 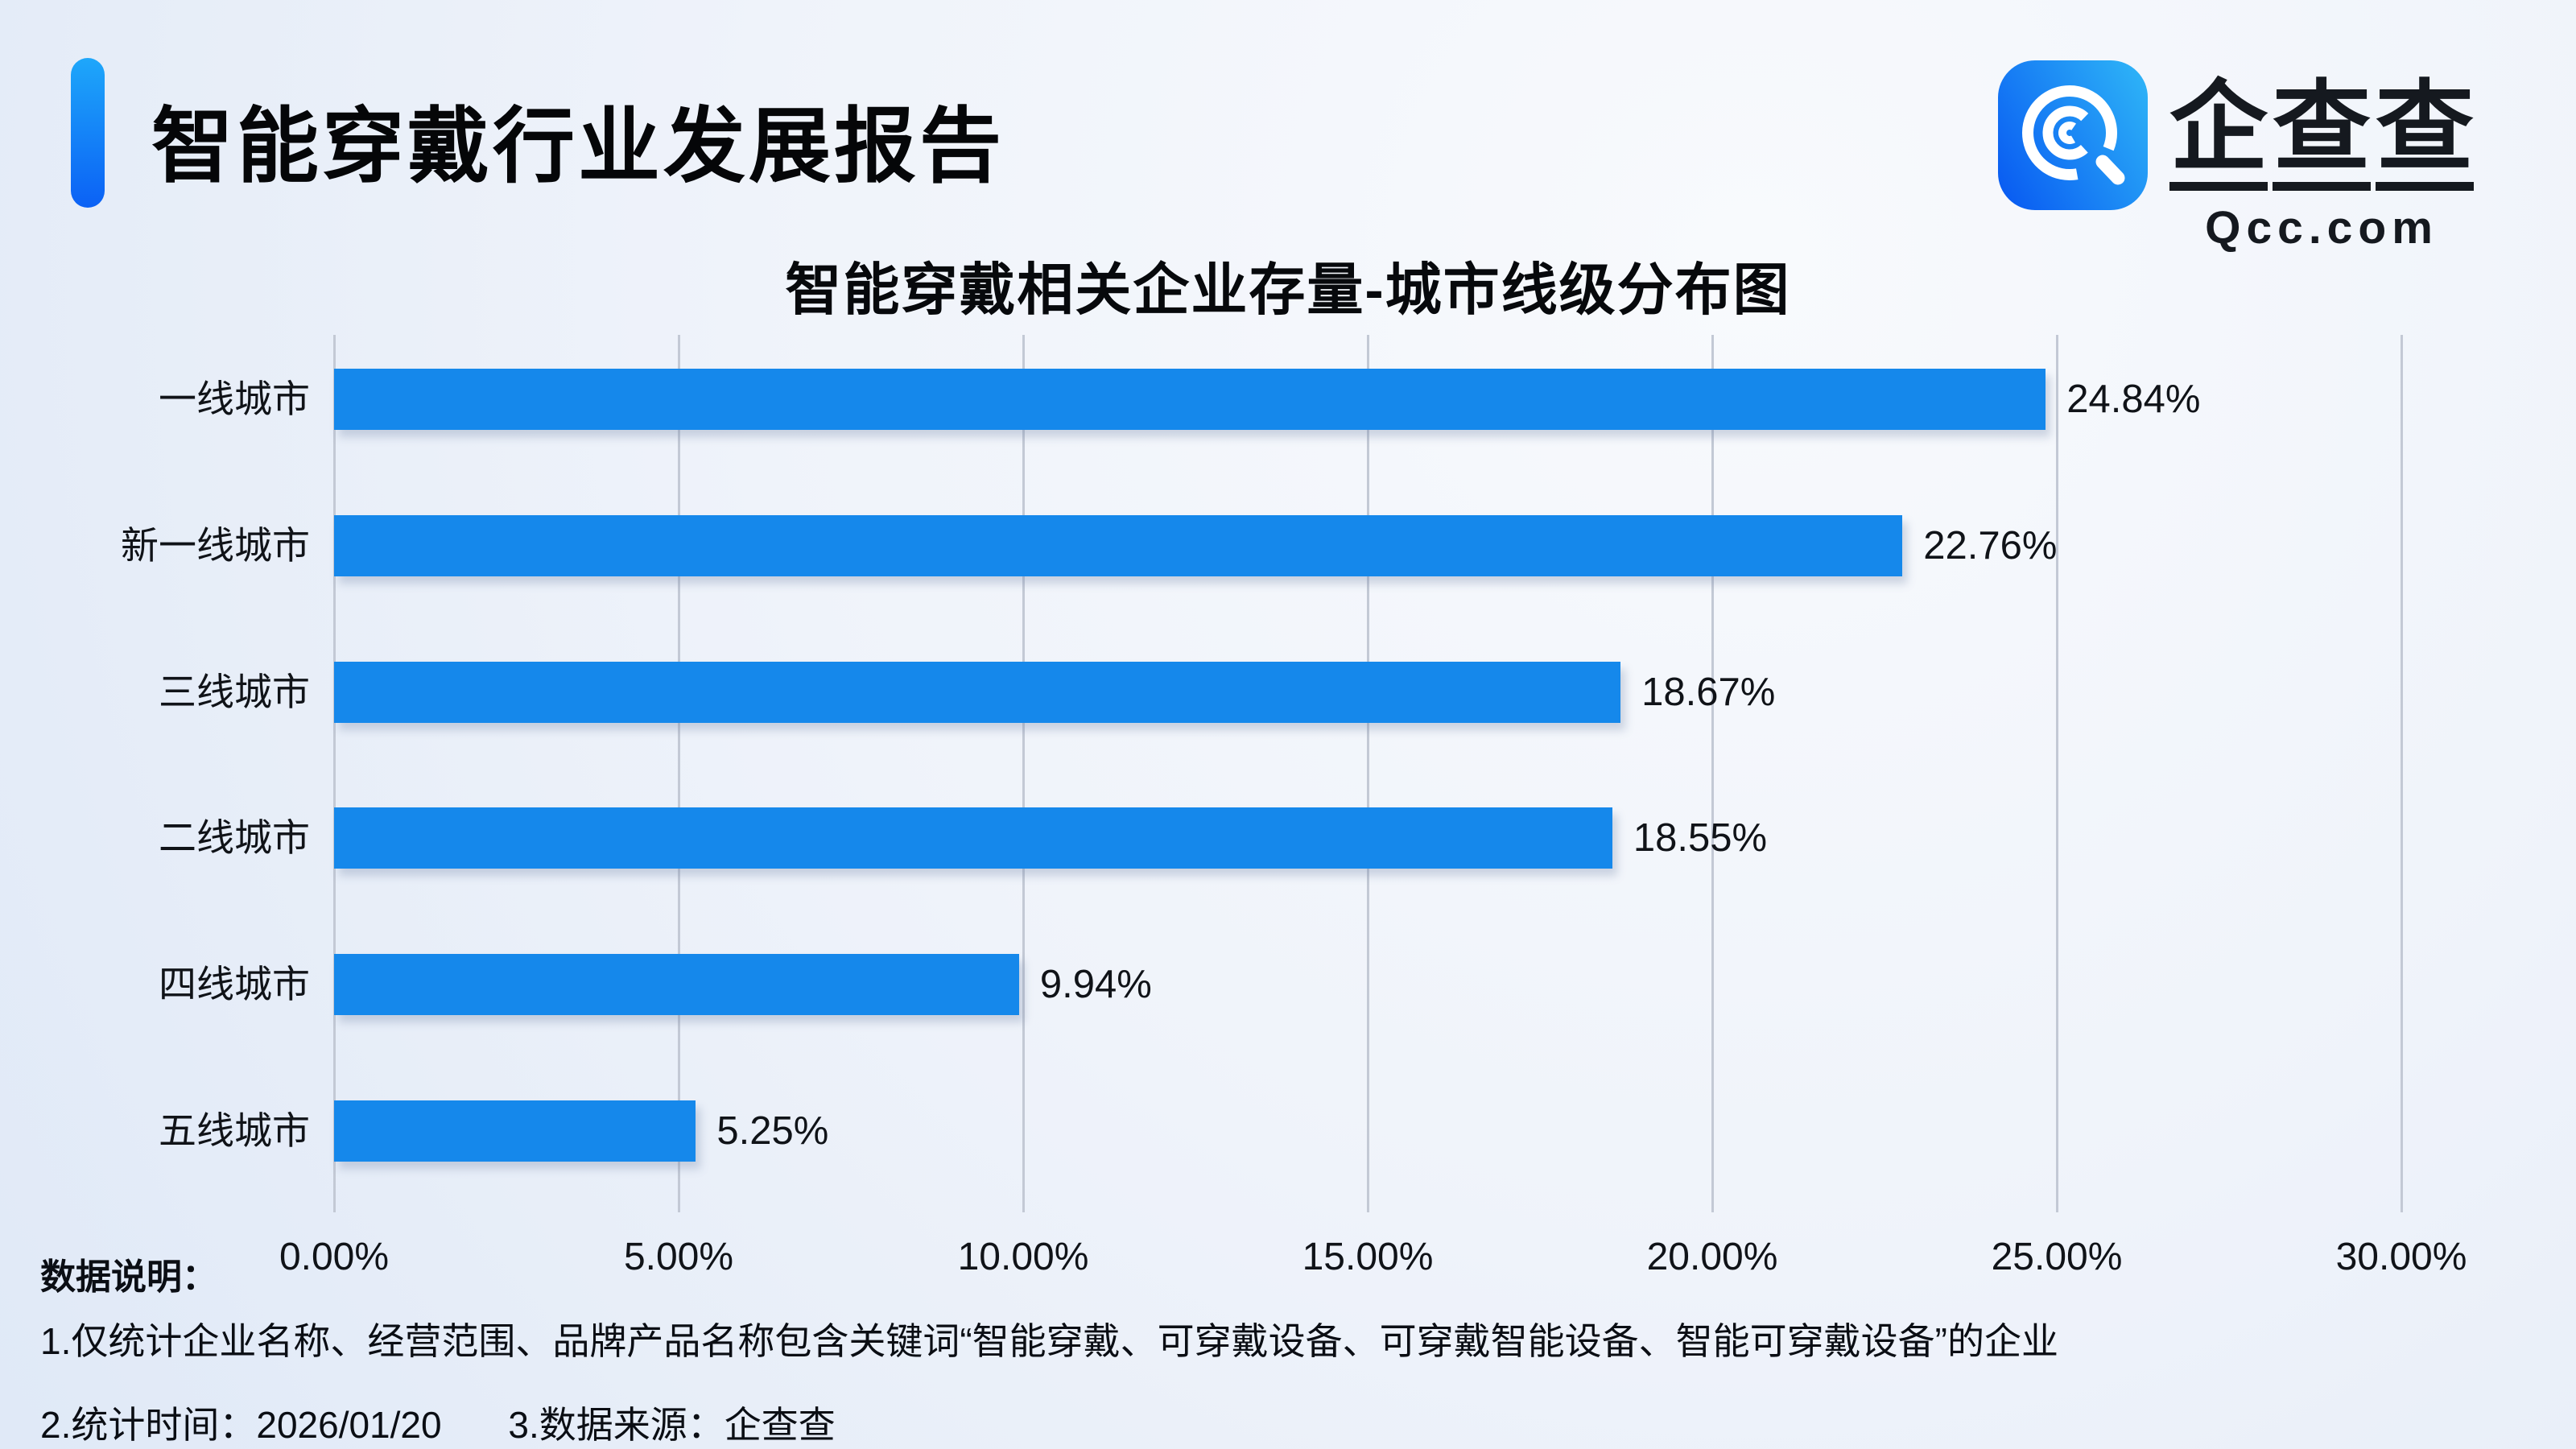 What do you see at coordinates (241, 1425) in the screenshot?
I see `note-stat-date: 2.统计时间：2026/01/20` at bounding box center [241, 1425].